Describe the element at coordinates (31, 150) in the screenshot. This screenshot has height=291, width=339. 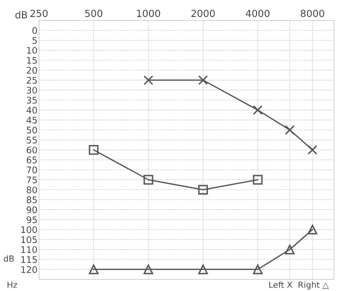
I see `y-tick-label: 60` at that location.